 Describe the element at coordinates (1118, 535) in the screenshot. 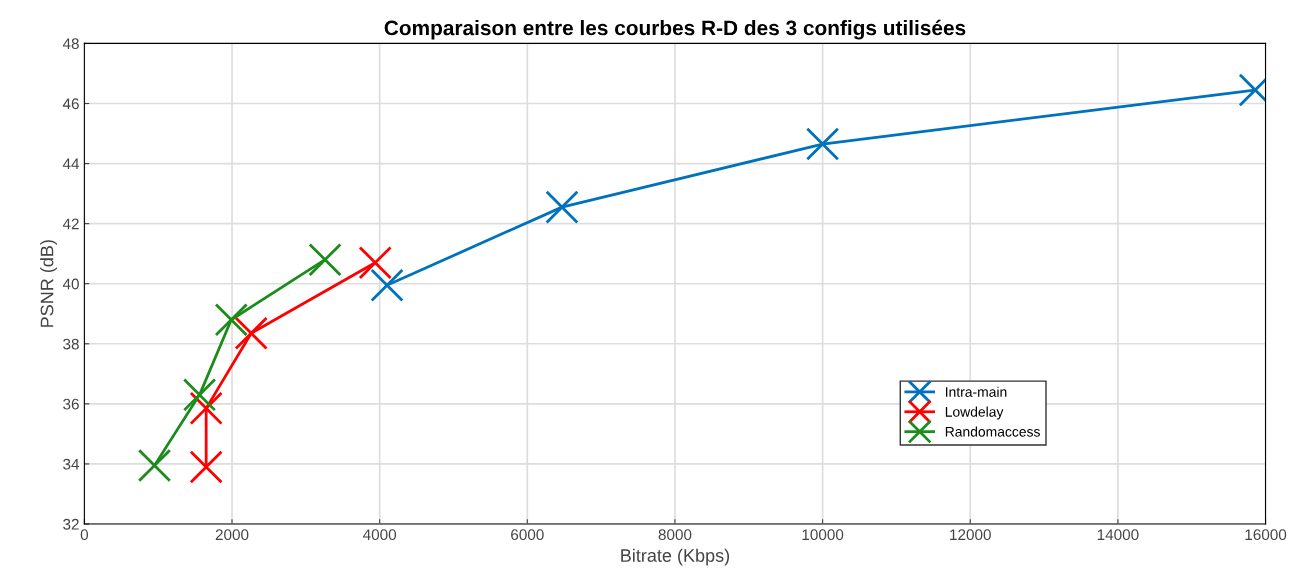

I see `x-tick-label: 14000` at that location.